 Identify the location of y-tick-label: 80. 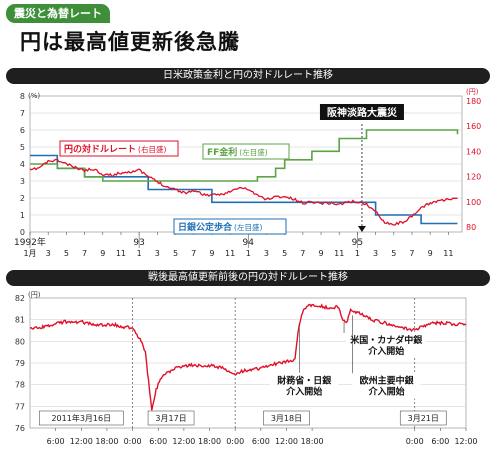
(20, 341).